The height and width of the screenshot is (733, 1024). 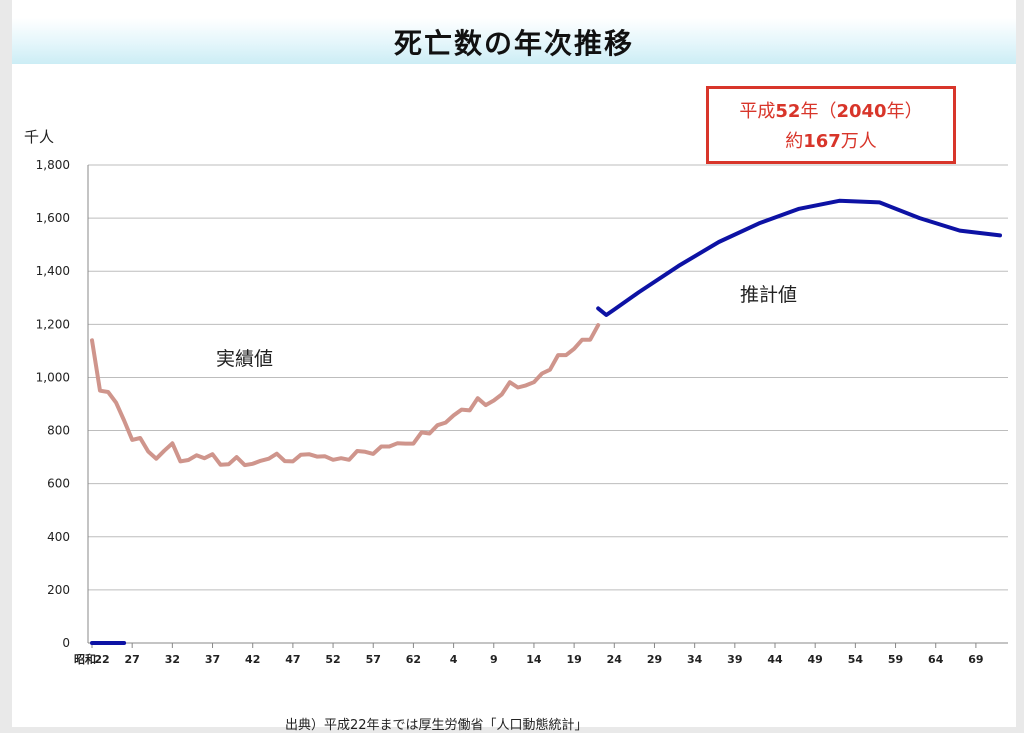 What do you see at coordinates (615, 659) in the screenshot?
I see `x-tick-label: 24` at bounding box center [615, 659].